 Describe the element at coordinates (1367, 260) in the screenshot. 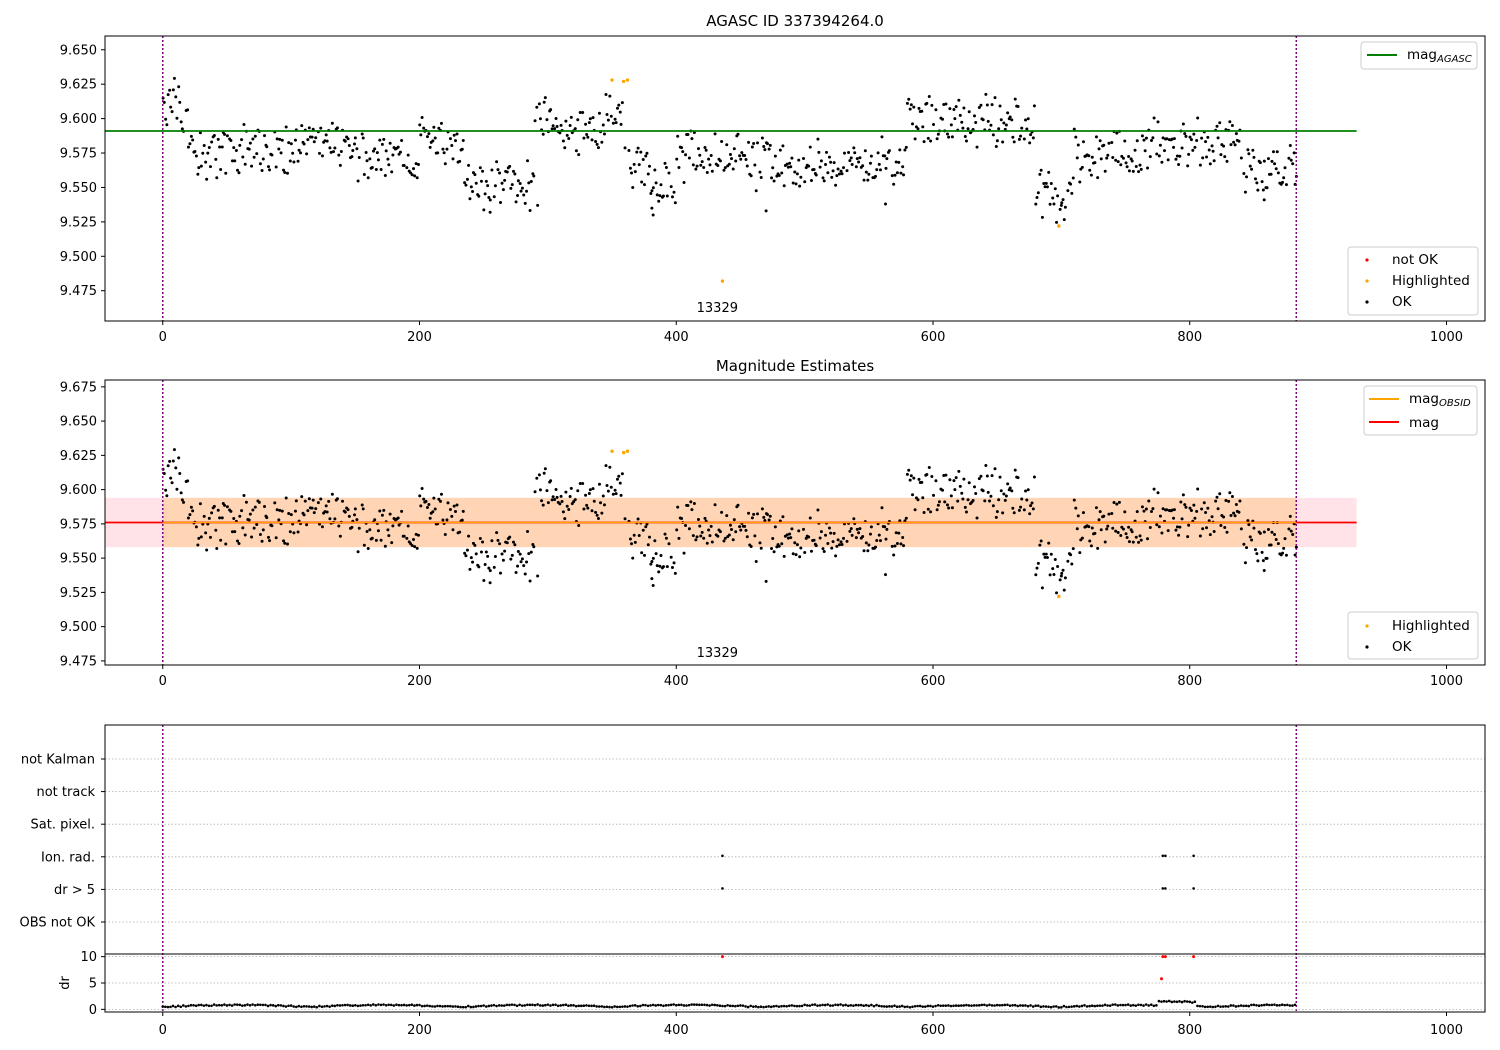

I see `legend-marker-not-ok` at that location.